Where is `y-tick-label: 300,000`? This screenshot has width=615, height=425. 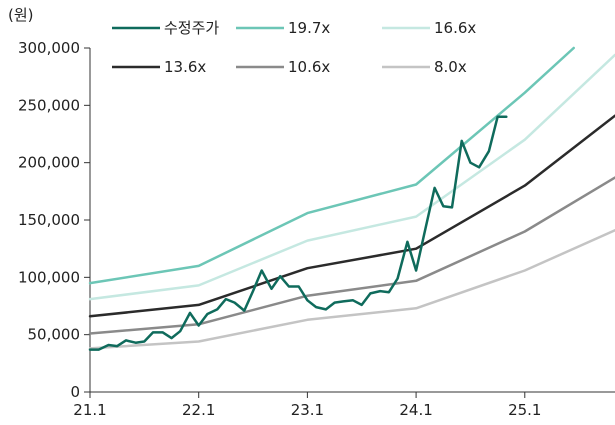 y-tick-label: 300,000 is located at coordinates (49, 48).